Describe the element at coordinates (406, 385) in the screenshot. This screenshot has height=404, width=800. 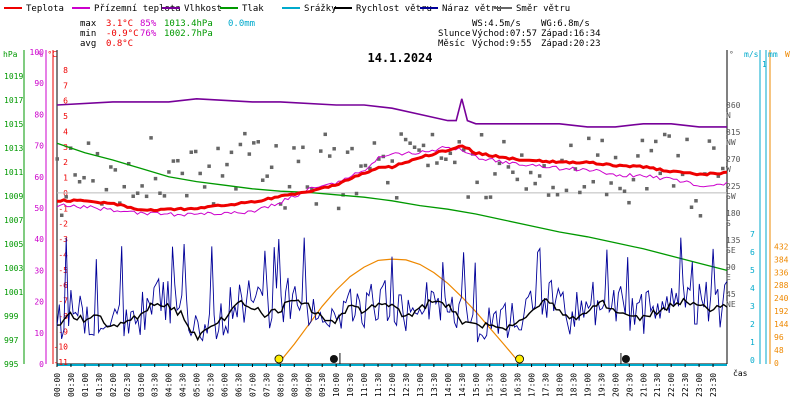
I see `x-tick-25: 12:30` at that location.